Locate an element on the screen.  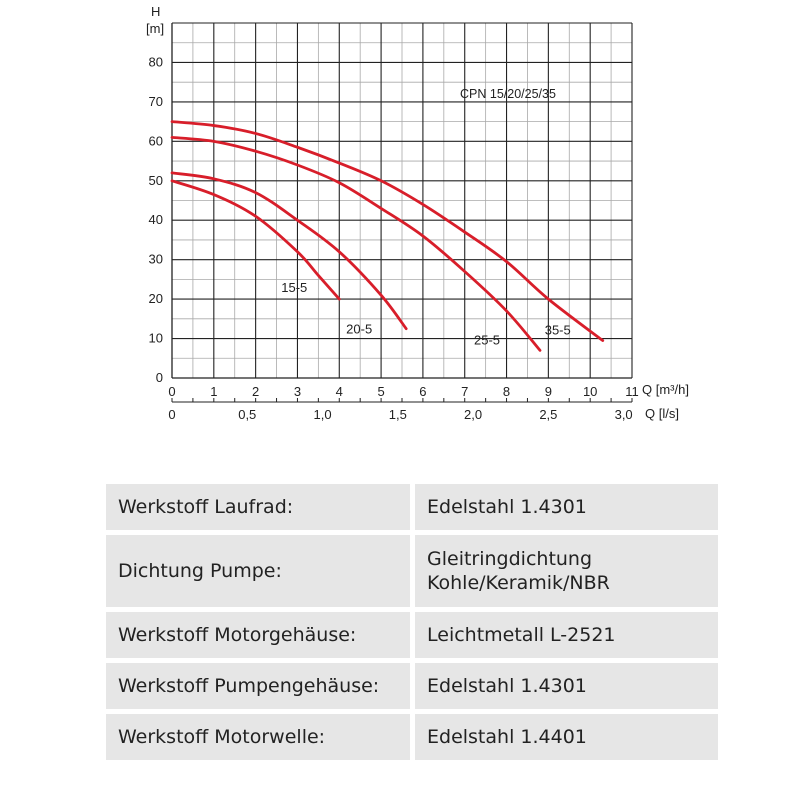
spec-value: Gleitringdichtung Kohle/Keramik/NBR is located at coordinates (566, 571).